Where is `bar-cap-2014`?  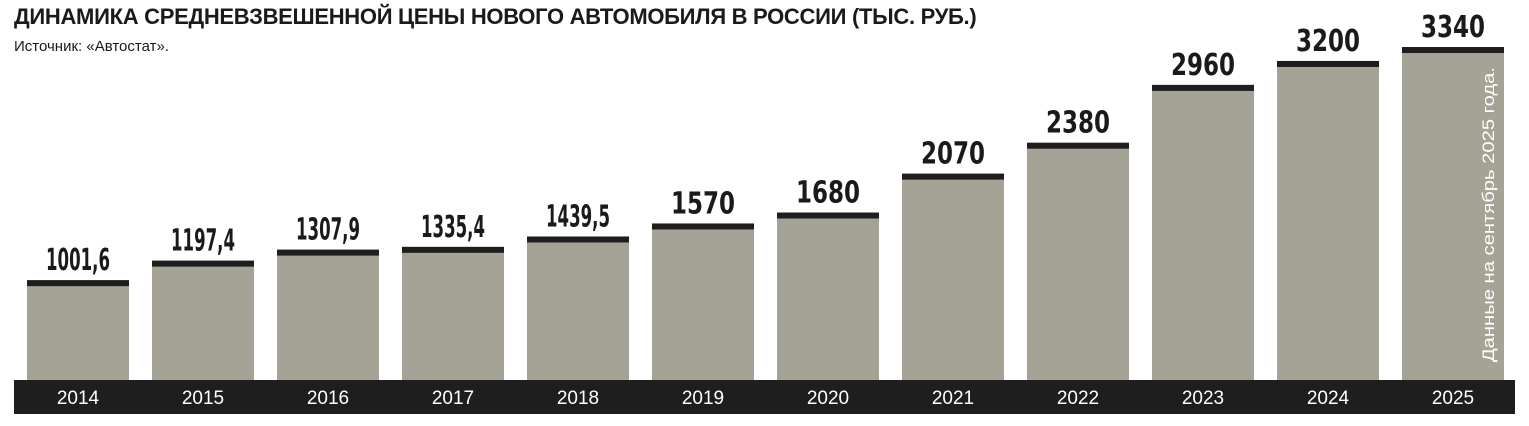
bar-cap-2014 is located at coordinates (78, 283).